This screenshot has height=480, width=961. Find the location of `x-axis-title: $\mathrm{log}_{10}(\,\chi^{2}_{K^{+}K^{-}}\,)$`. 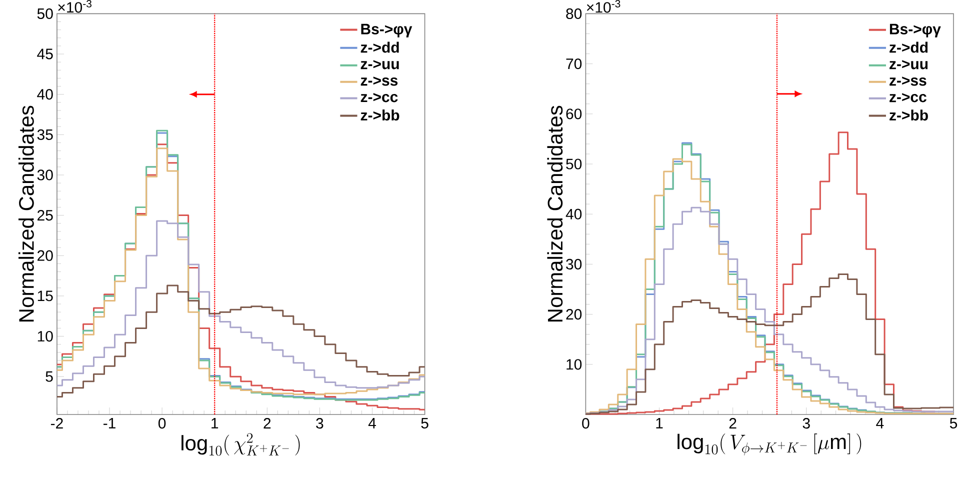

x-axis-title: $\mathrm{log}_{10}(\,\chi^{2}_{K^{+}K^{-}}\,)$ is located at coordinates (241, 444).